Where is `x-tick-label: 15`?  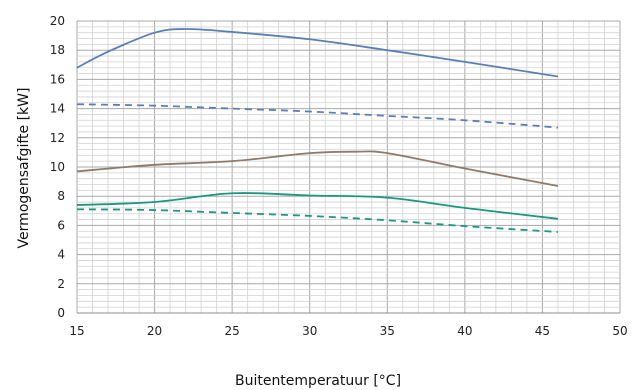 x-tick-label: 15 is located at coordinates (76, 331).